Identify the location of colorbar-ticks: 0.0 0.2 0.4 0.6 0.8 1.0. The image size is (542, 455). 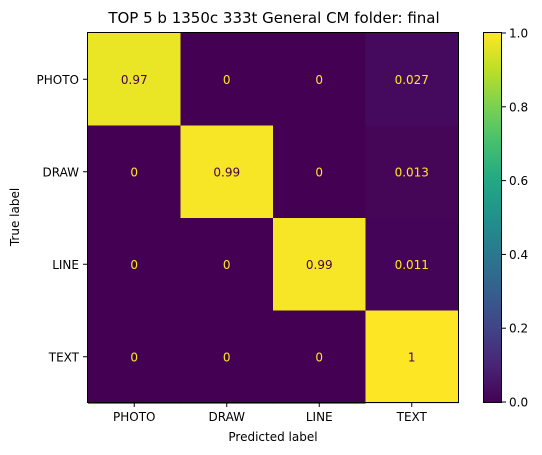
(515, 218).